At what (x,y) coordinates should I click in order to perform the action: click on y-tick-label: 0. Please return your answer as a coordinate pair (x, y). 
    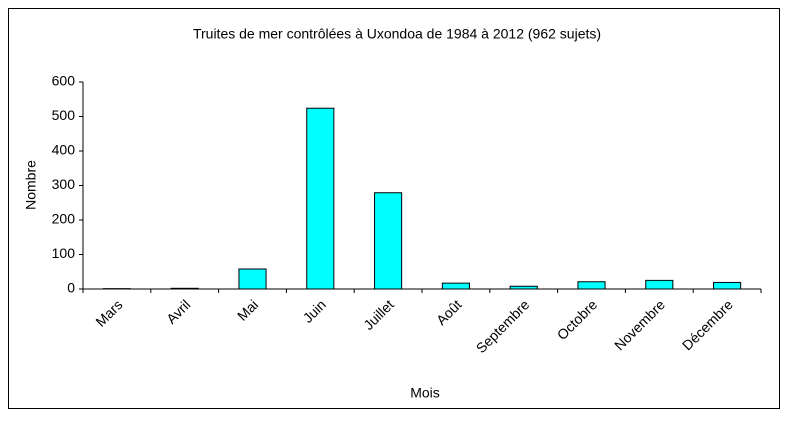
    Looking at the image, I should click on (71, 288).